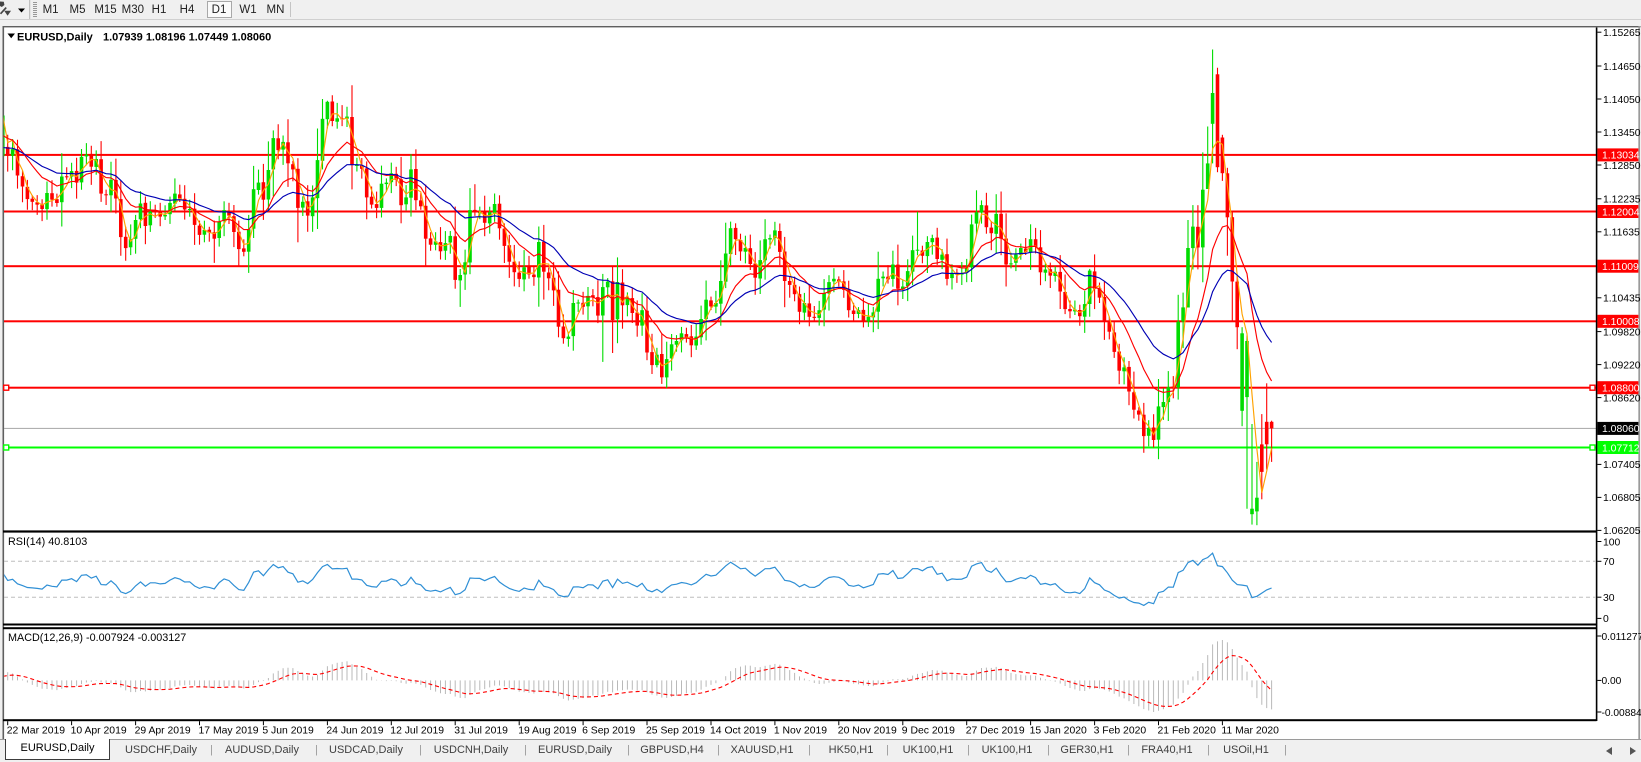  What do you see at coordinates (481, 731) in the screenshot?
I see `svg-text: 31 Jul 2019` at bounding box center [481, 731].